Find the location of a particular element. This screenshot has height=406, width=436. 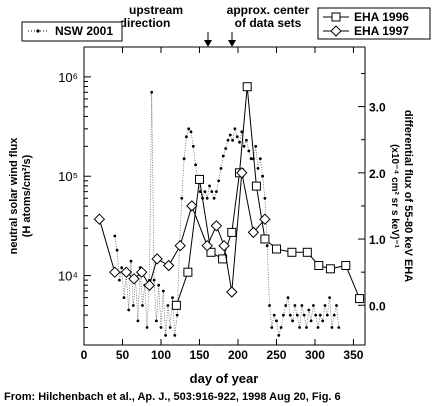

legend-eha1997-marker is located at coordinates (336, 31).